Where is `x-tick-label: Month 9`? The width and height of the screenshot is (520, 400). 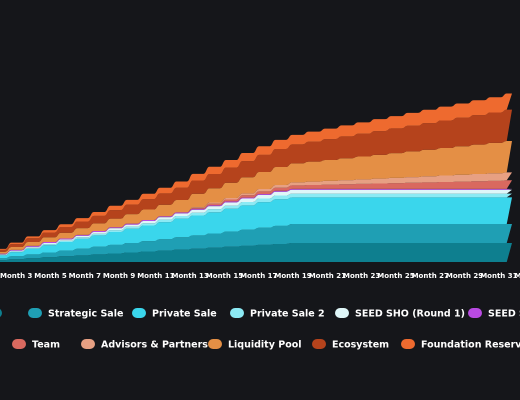 x-tick-label: Month 9 is located at coordinates (119, 276).